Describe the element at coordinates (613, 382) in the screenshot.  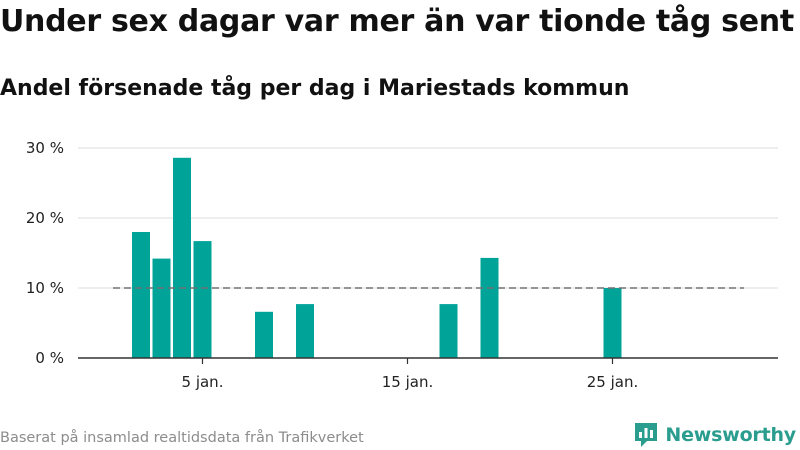
I see `x-tick-label: 25 jan.` at that location.